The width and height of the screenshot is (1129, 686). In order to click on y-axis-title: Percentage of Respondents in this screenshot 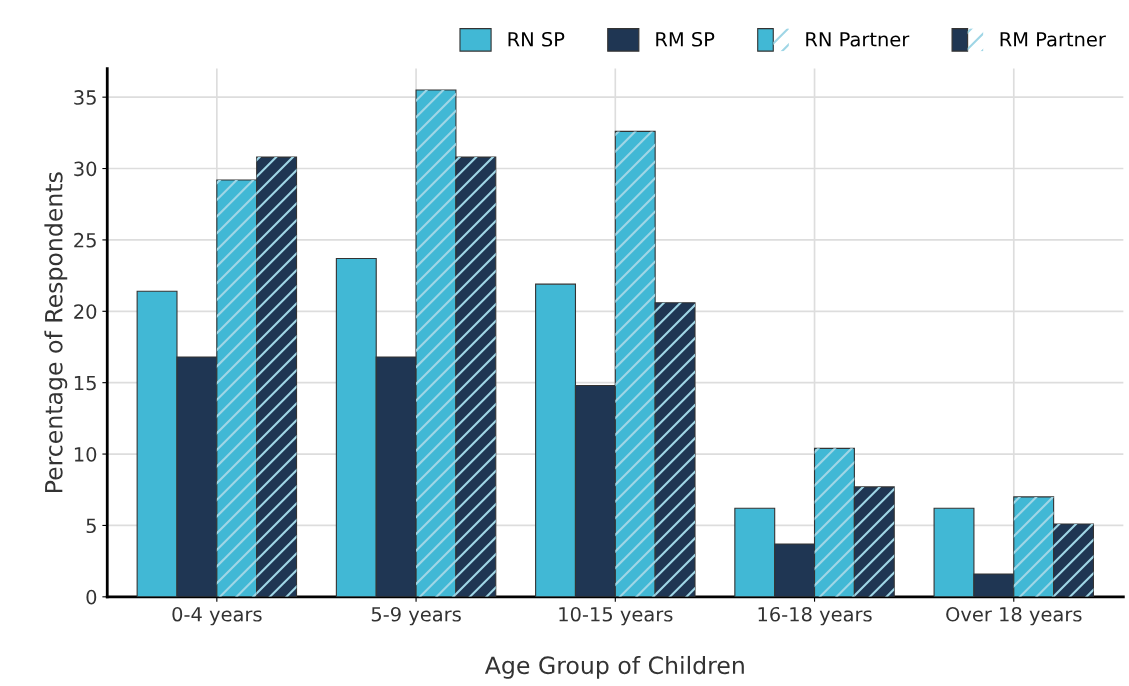, I will do `click(56, 332)`.